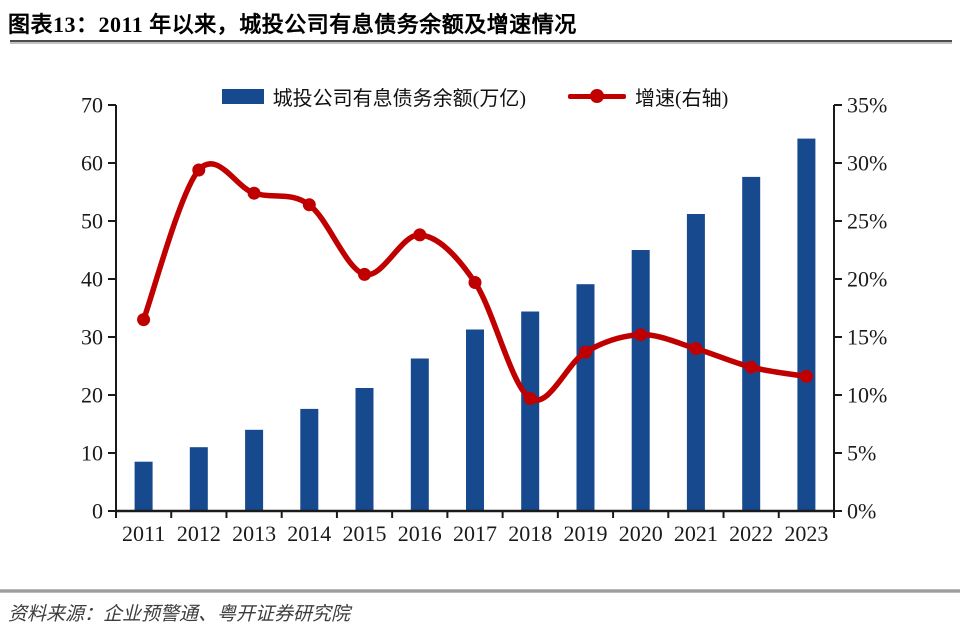 This screenshot has height=633, width=960. Describe the element at coordinates (254, 193) in the screenshot. I see `growth-marker-2013` at that location.